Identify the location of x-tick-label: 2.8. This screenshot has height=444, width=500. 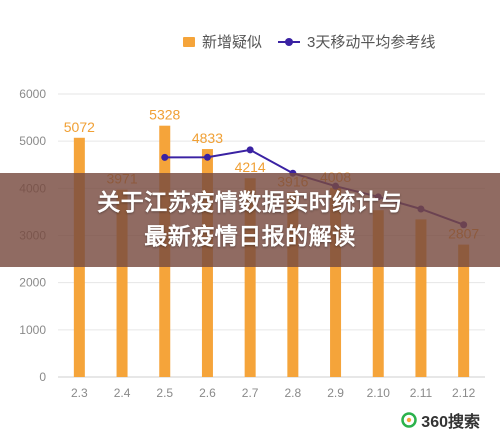
(293, 393).